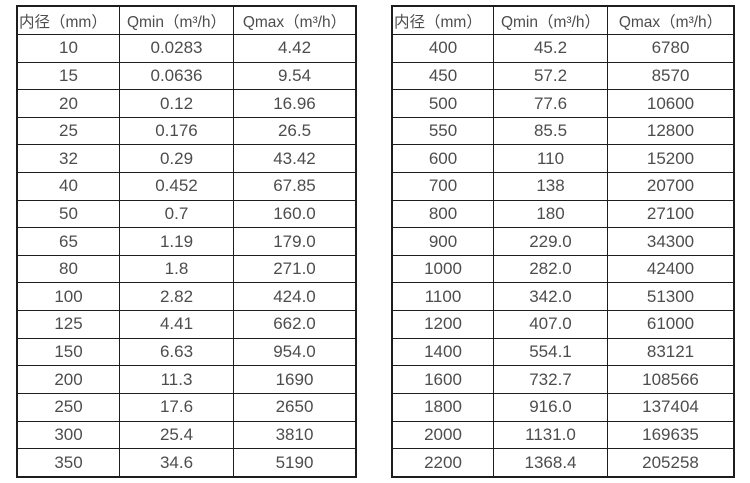  Describe the element at coordinates (68, 407) in the screenshot. I see `table-cell: 250` at that location.